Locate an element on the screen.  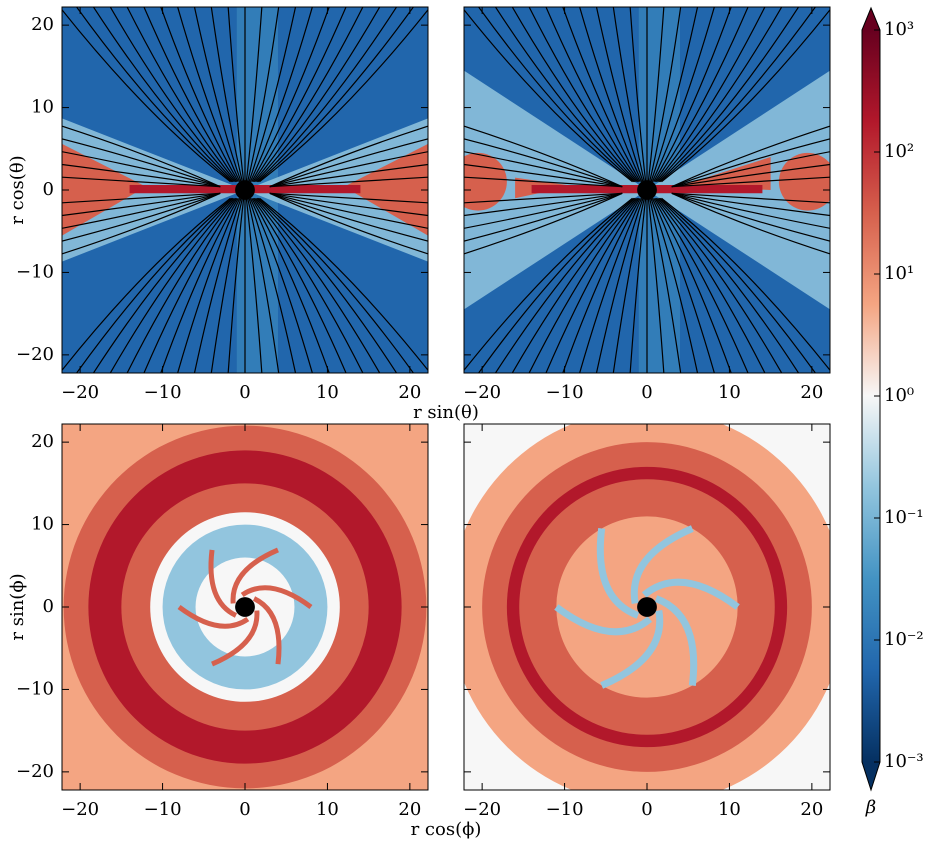
colorbar-extend is located at coordinates (871, 776).